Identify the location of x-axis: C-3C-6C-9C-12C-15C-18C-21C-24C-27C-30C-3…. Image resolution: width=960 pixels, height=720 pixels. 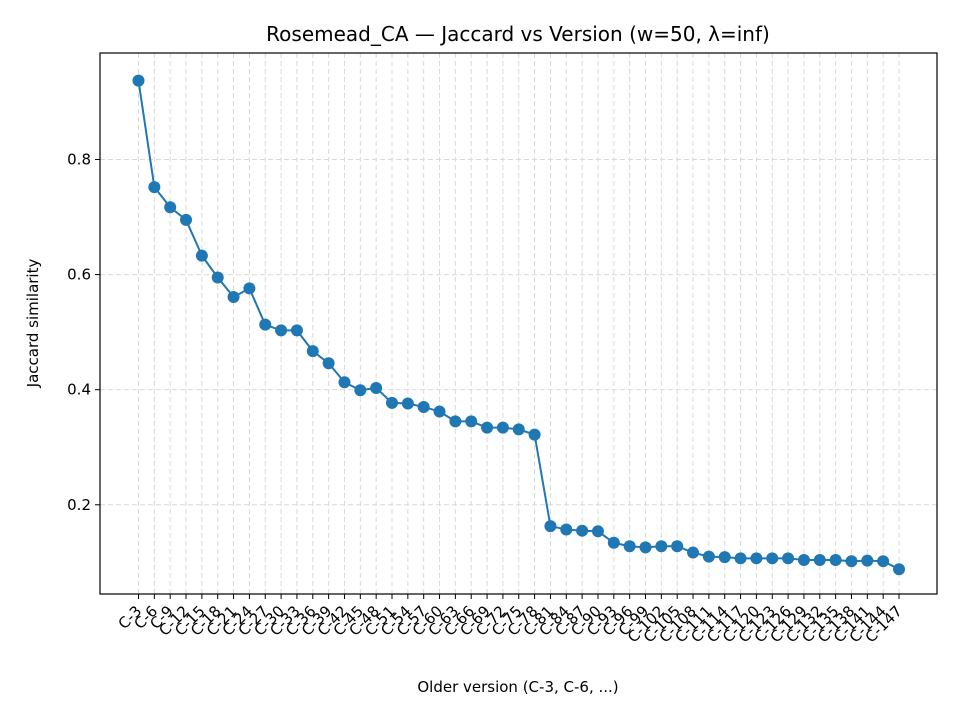
(510, 620).